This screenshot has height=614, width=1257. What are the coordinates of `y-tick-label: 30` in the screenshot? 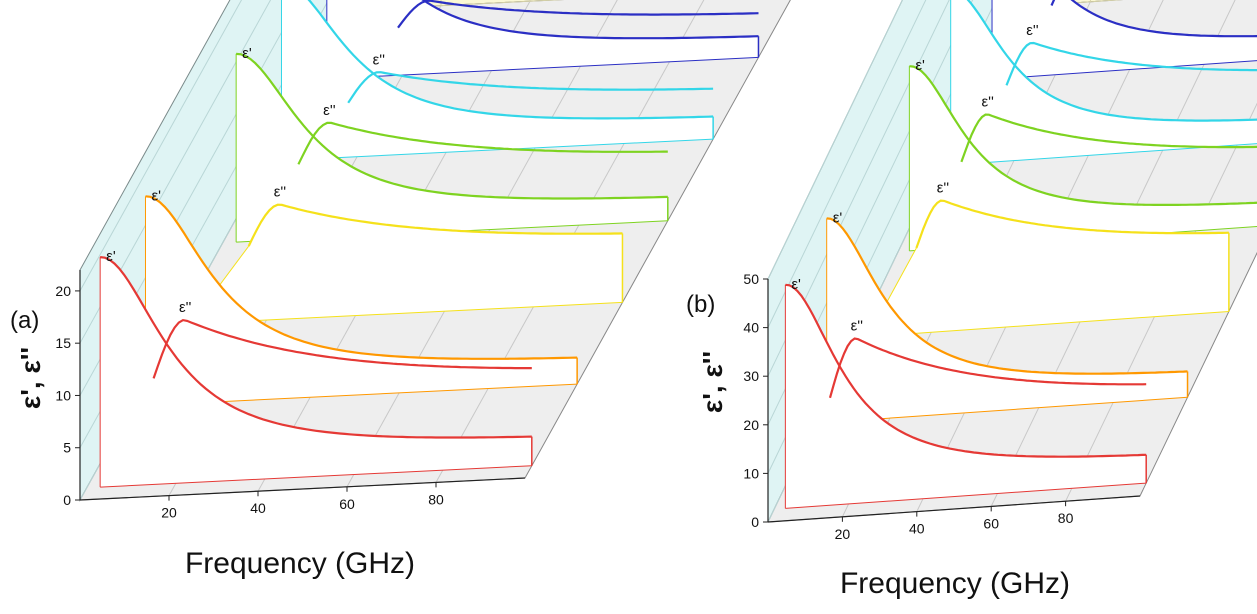 It's located at (751, 376).